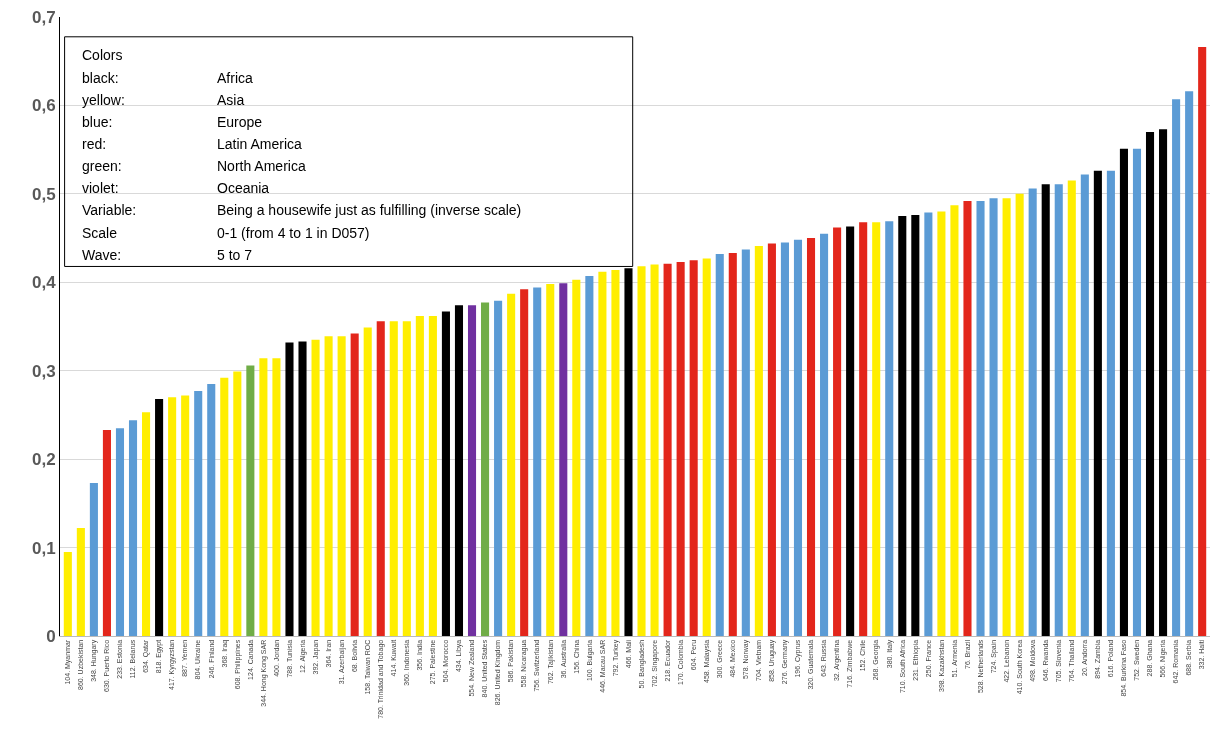 This screenshot has height=735, width=1216. Describe the element at coordinates (102, 255) in the screenshot. I see `annotation: Wave:` at that location.